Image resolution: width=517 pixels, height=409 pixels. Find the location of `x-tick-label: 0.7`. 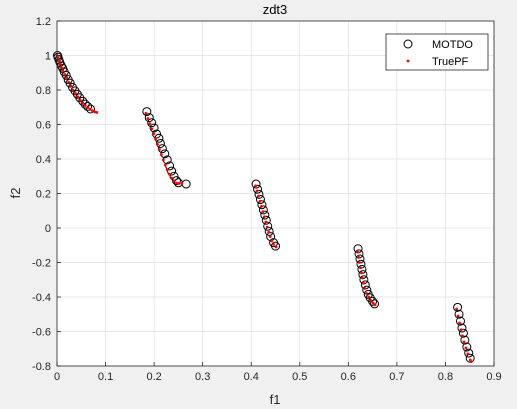

x-tick-label: 0.7 is located at coordinates (396, 377).